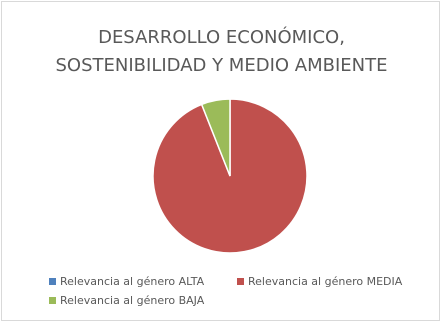 The image size is (443, 324). I want to click on legend-label-baja: Relevancia al género BAJA, so click(132, 300).